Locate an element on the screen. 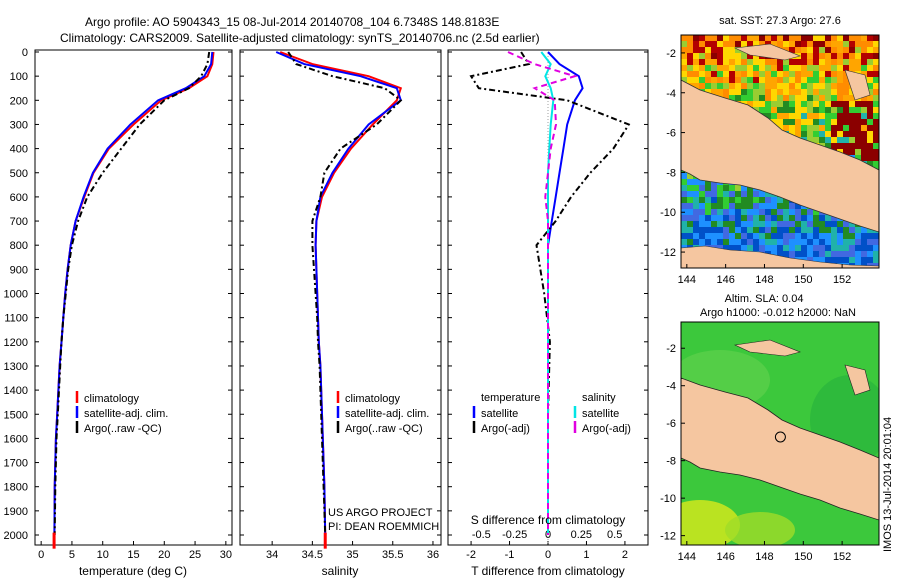 This screenshot has width=900, height=580. x-tick-label: 34 is located at coordinates (272, 555).